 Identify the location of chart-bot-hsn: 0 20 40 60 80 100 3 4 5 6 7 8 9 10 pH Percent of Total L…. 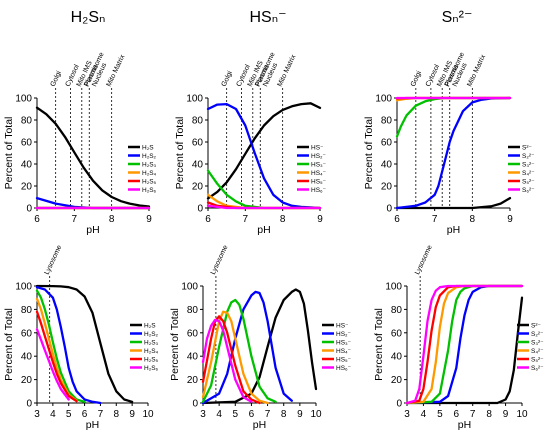
(260, 337).